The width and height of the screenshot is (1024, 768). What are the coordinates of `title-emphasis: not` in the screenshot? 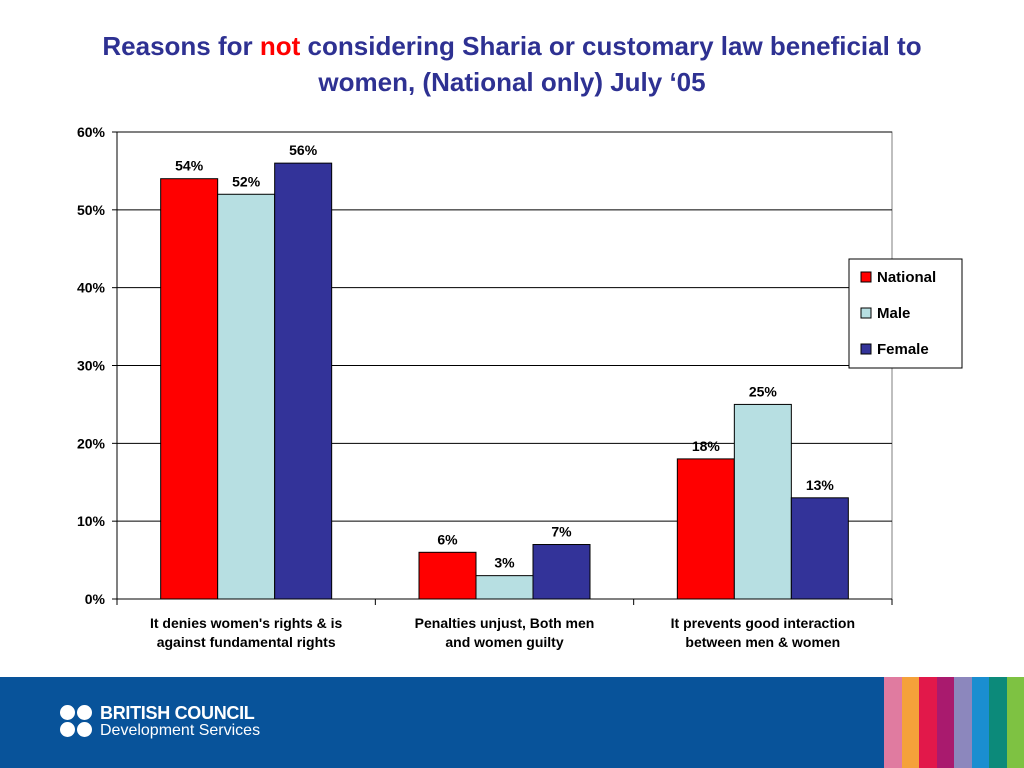 It's located at (280, 46).